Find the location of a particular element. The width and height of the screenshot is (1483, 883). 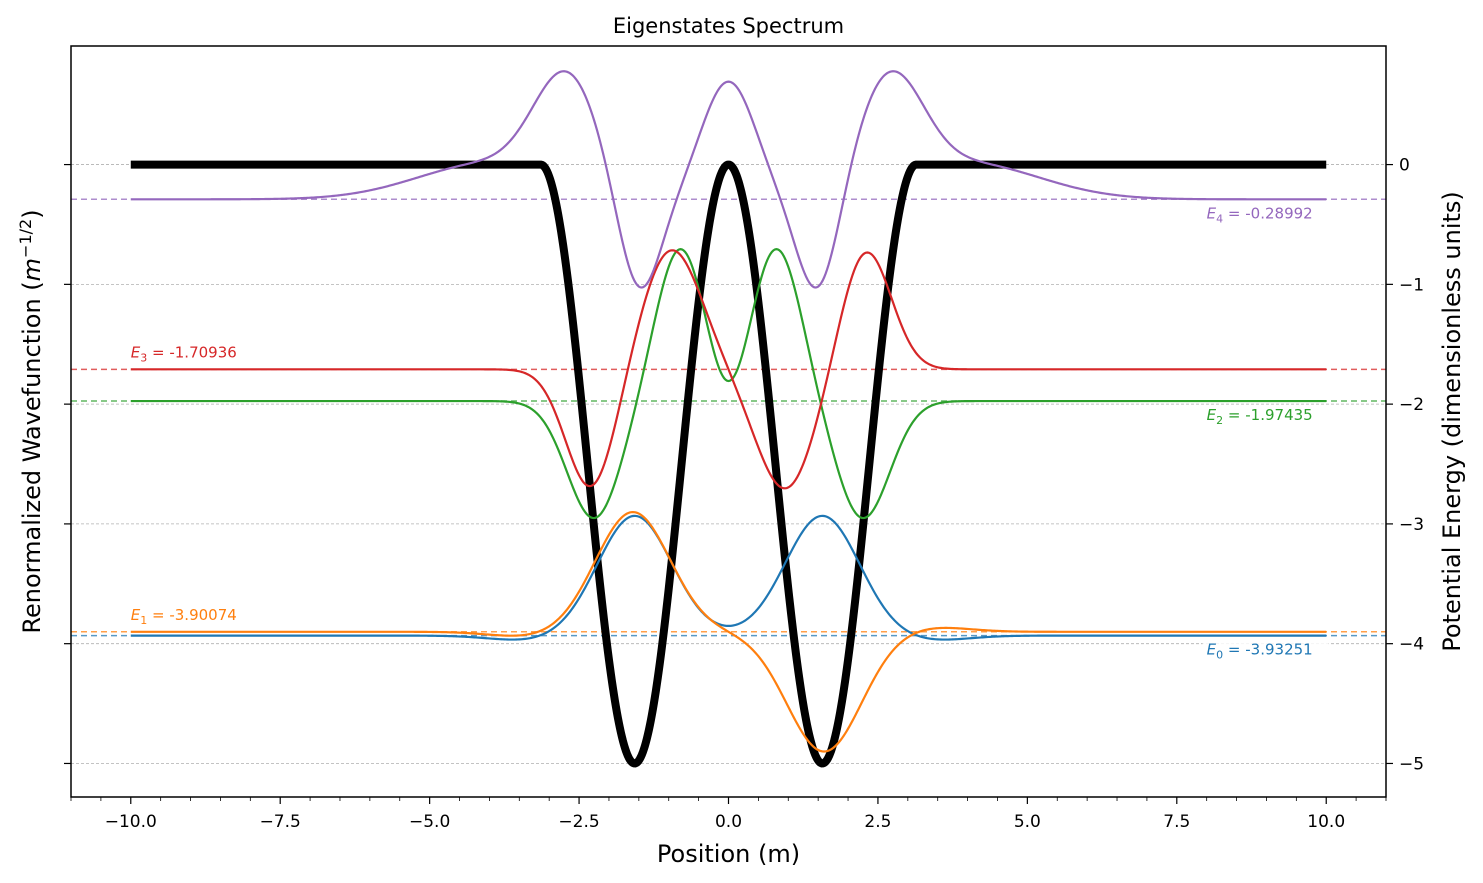

right-y-tick-label: −4 is located at coordinates (1411, 645).